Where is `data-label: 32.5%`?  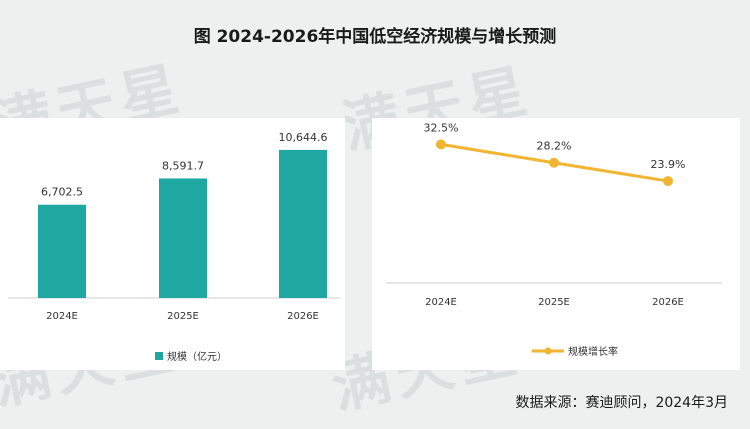 data-label: 32.5% is located at coordinates (441, 127).